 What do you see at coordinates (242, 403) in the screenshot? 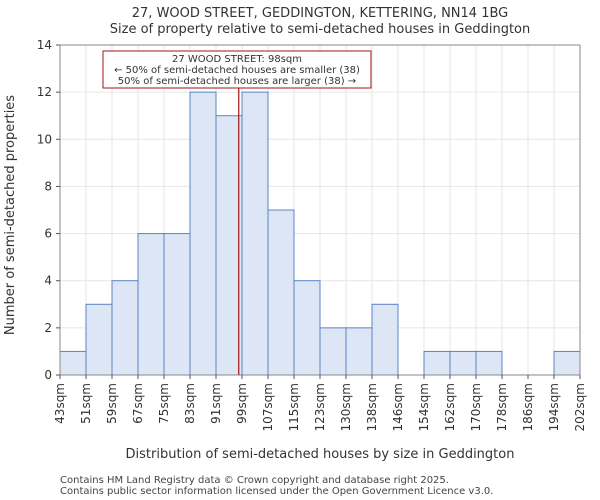
I see `x-tick-label: 99sqm` at bounding box center [242, 403].